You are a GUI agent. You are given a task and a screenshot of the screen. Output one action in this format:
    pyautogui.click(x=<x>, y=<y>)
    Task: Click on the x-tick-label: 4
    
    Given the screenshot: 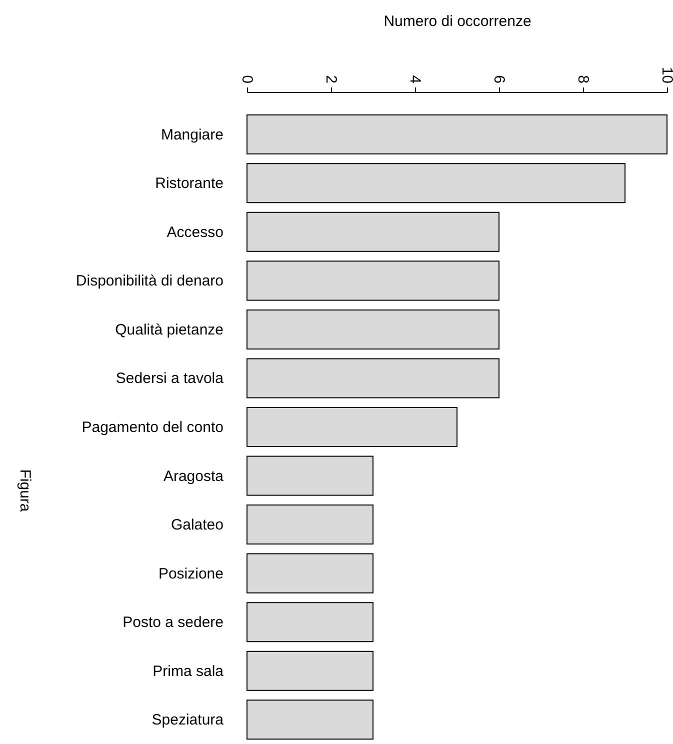 What is the action you would take?
    pyautogui.click(x=415, y=79)
    